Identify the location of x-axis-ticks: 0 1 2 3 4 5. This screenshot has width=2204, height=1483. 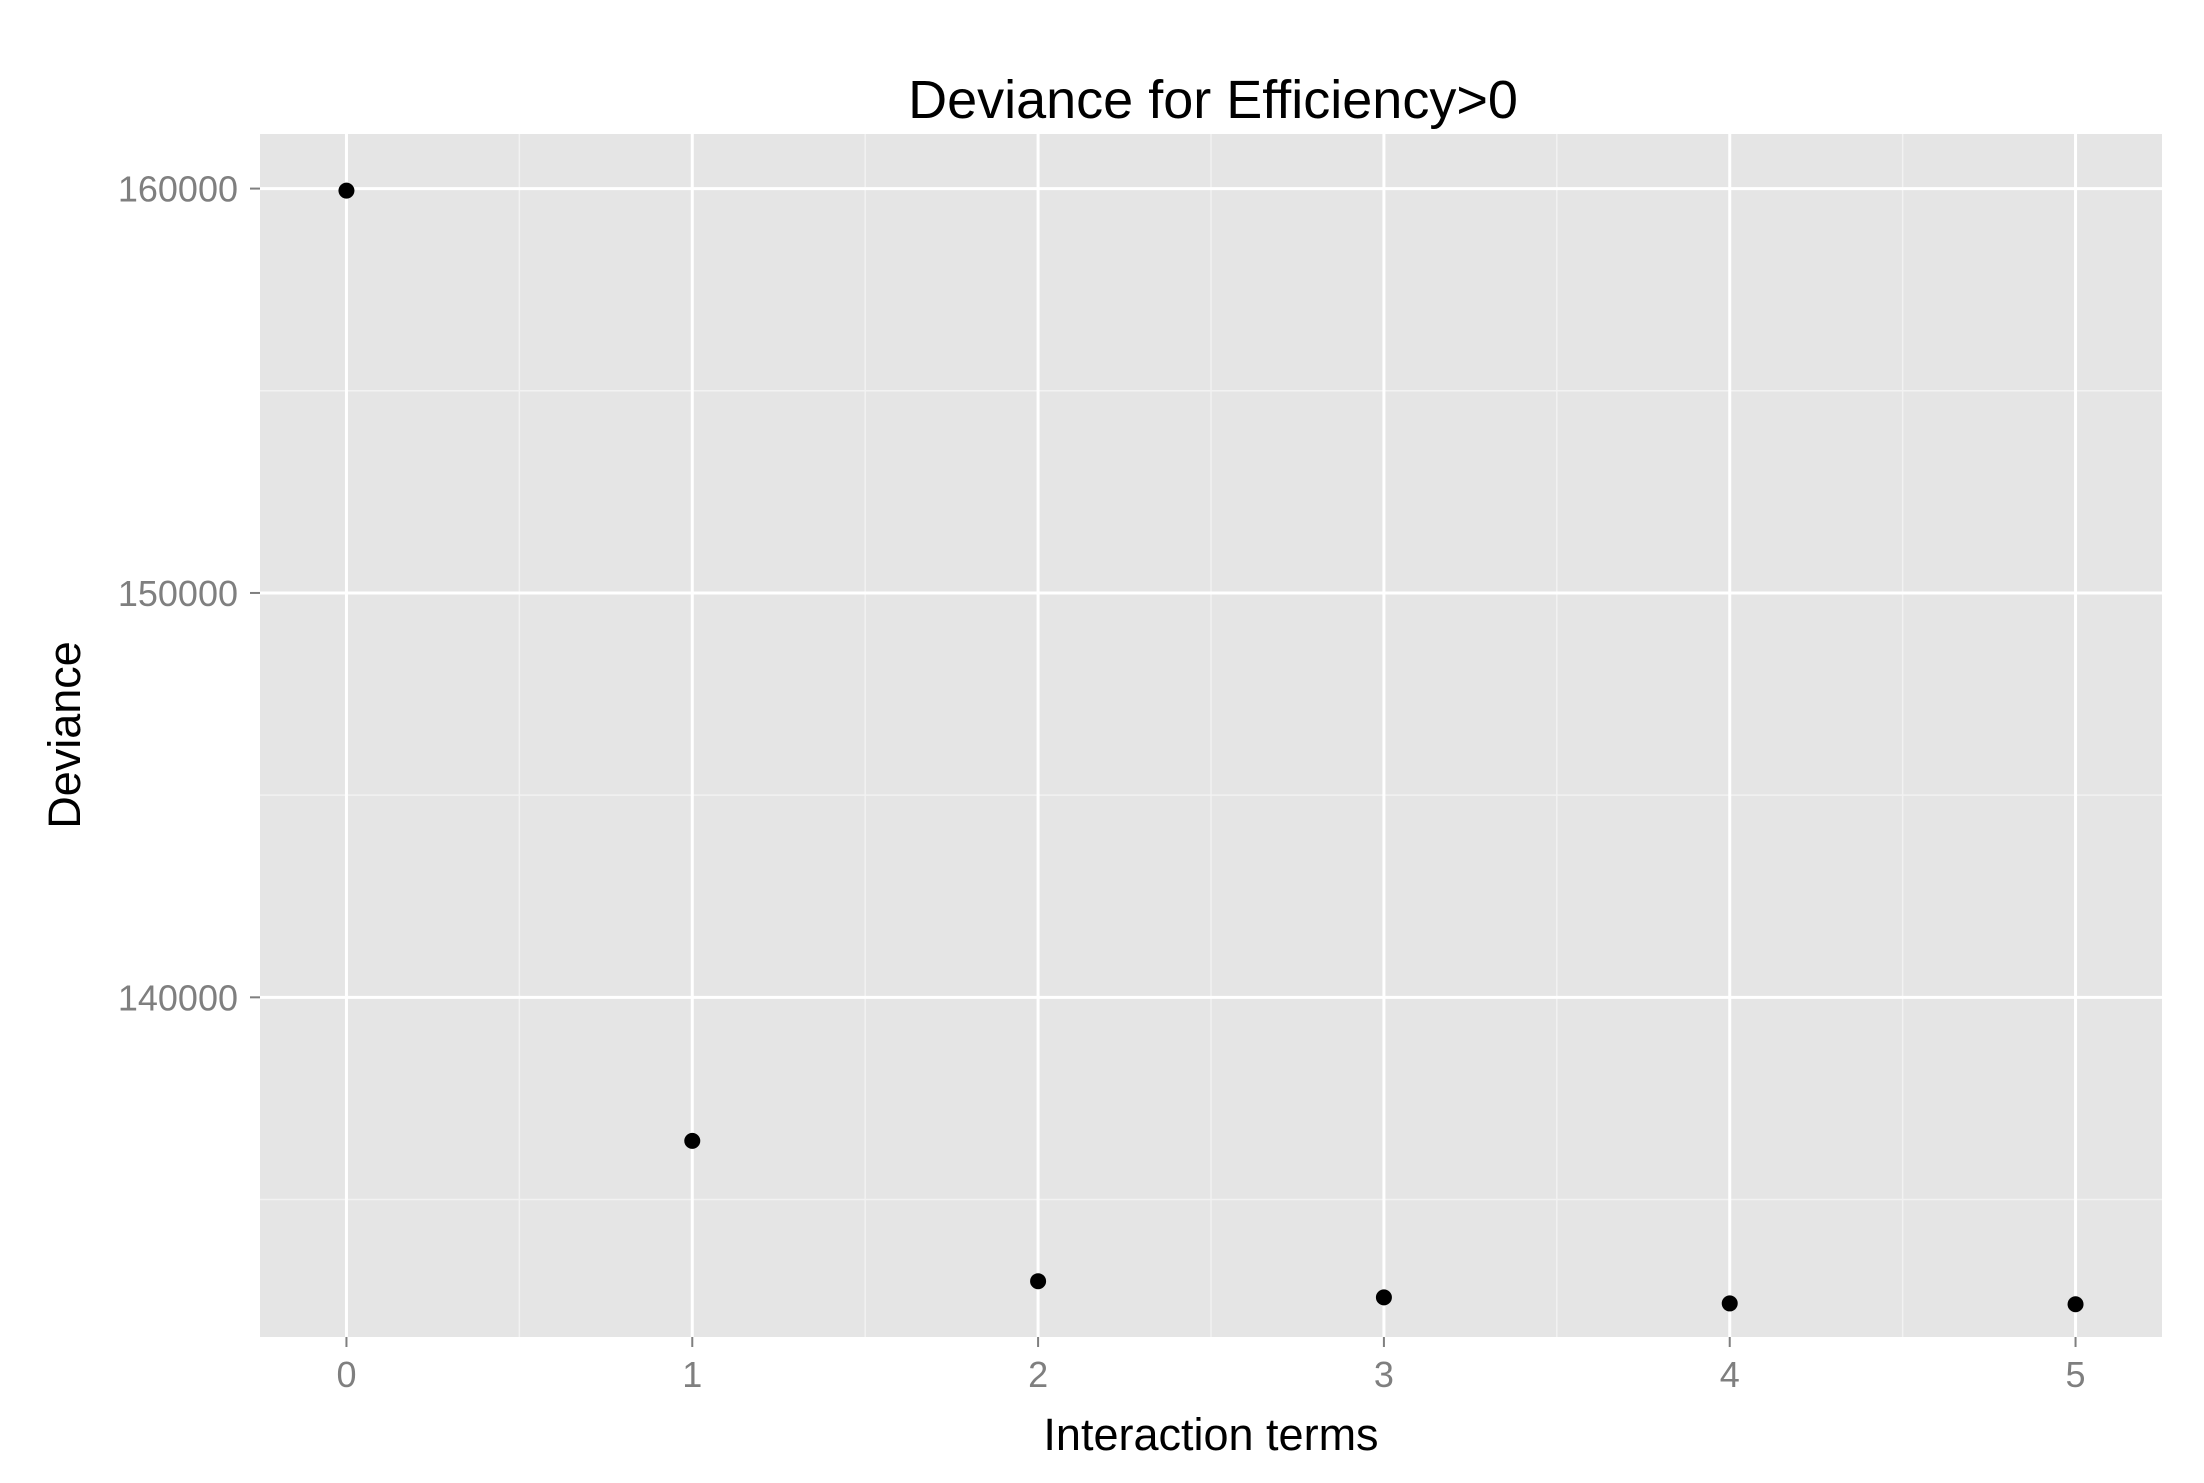
(1211, 1366).